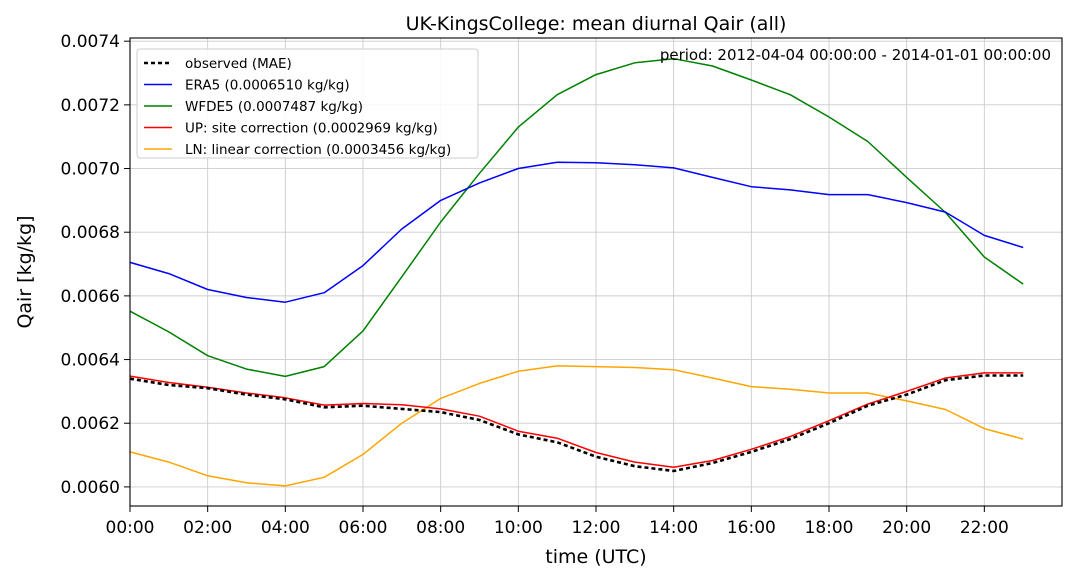 The image size is (1075, 583). Describe the element at coordinates (440, 528) in the screenshot. I see `x-tick-label: 08:00` at that location.